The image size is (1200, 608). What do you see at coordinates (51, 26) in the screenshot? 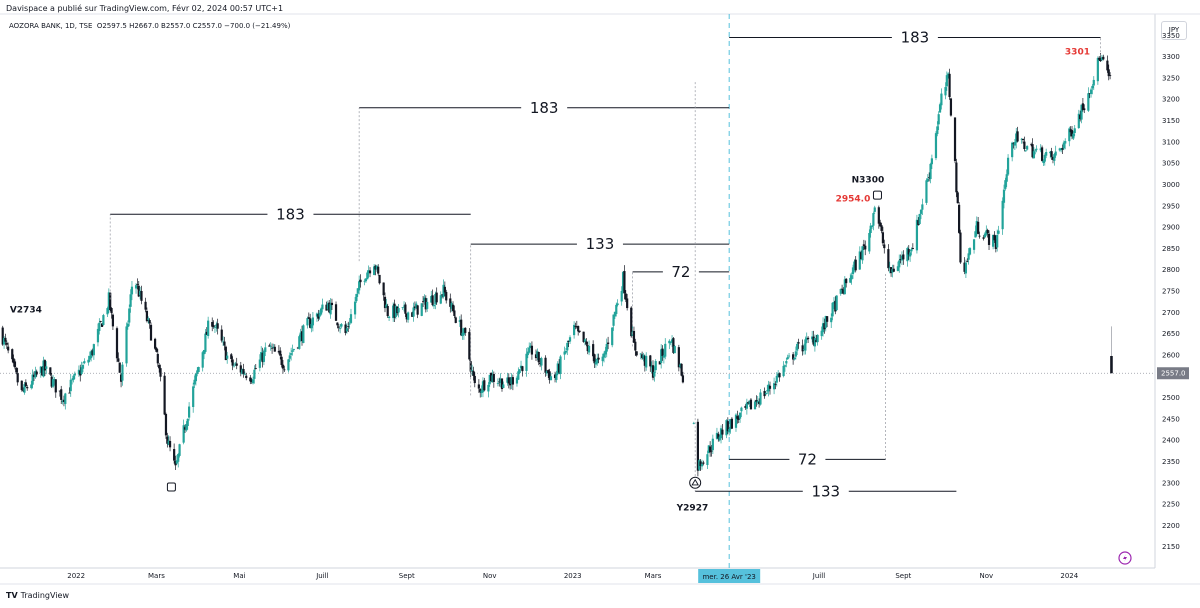
I see `symbol-label: AOZORA BANK, 1D, TSE` at bounding box center [51, 26].